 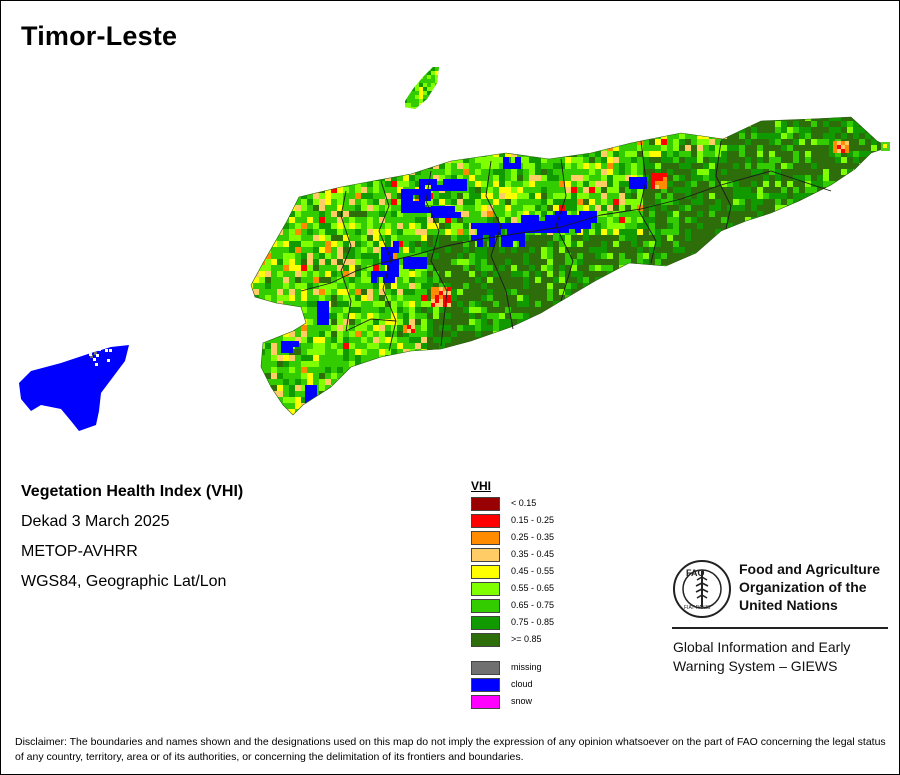 What do you see at coordinates (885, 146) in the screenshot?
I see `jaco-island-land` at bounding box center [885, 146].